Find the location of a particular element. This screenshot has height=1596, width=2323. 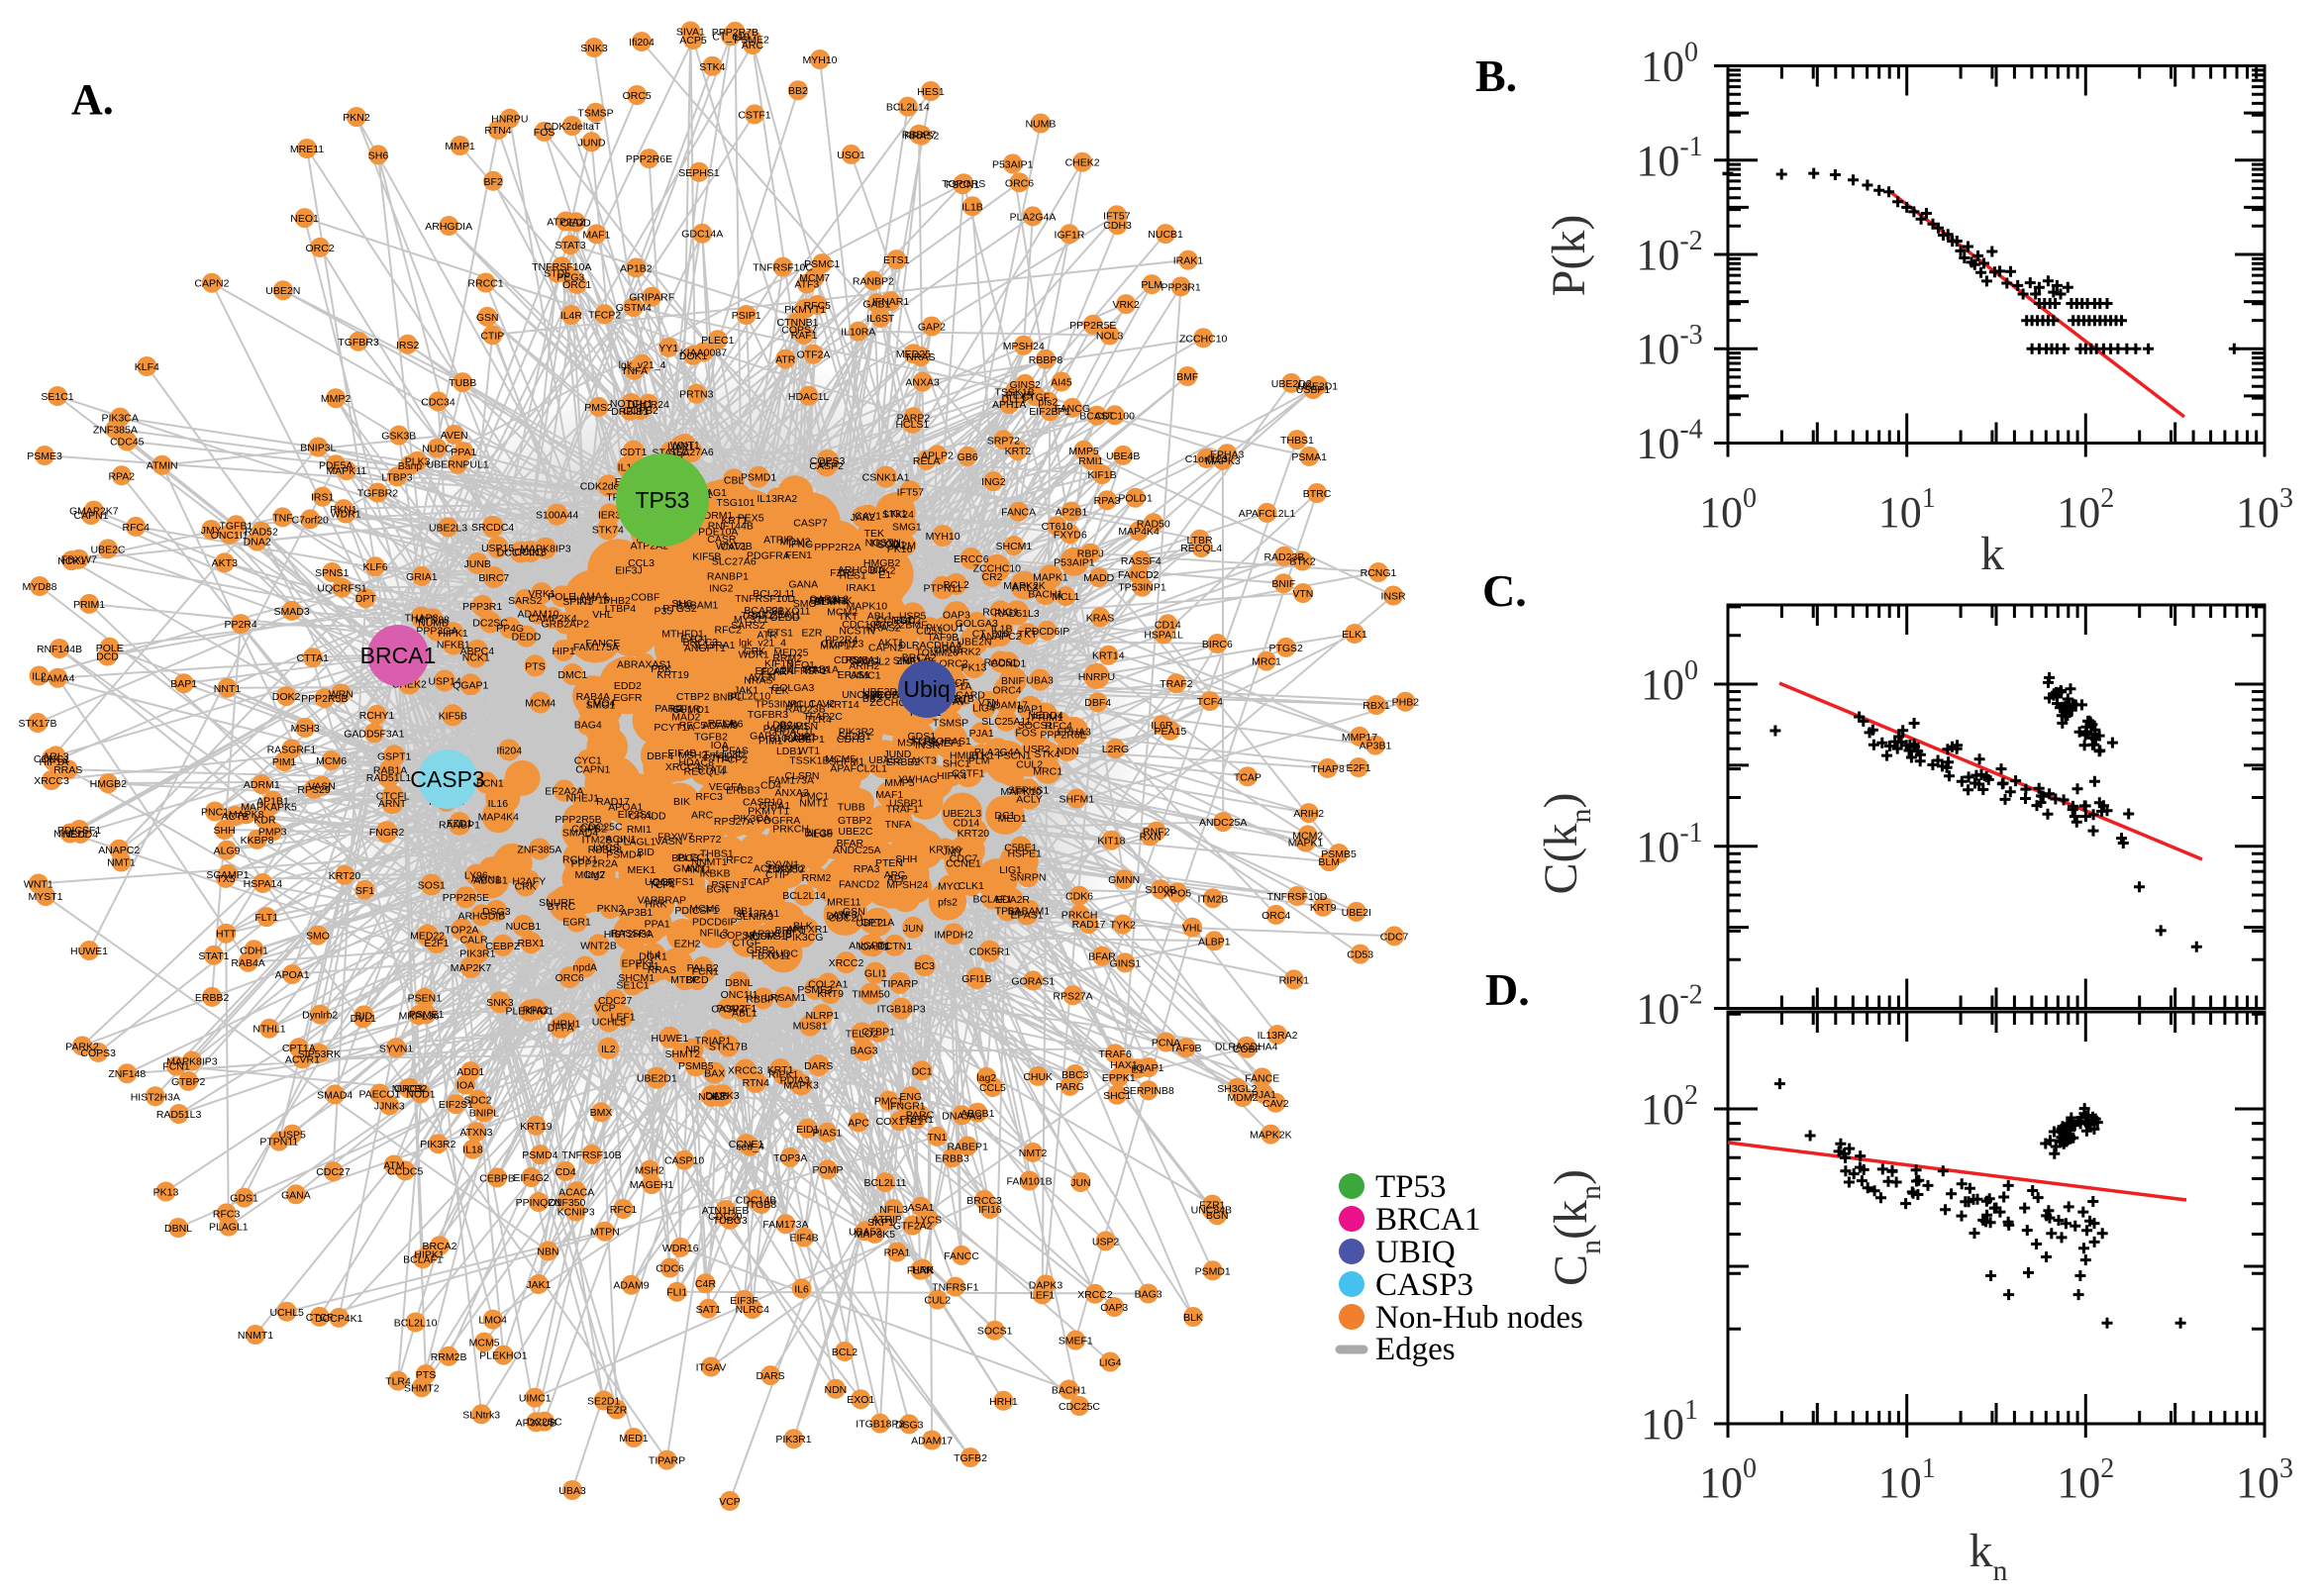

svg-text: CDK5R1 is located at coordinates (990, 952).